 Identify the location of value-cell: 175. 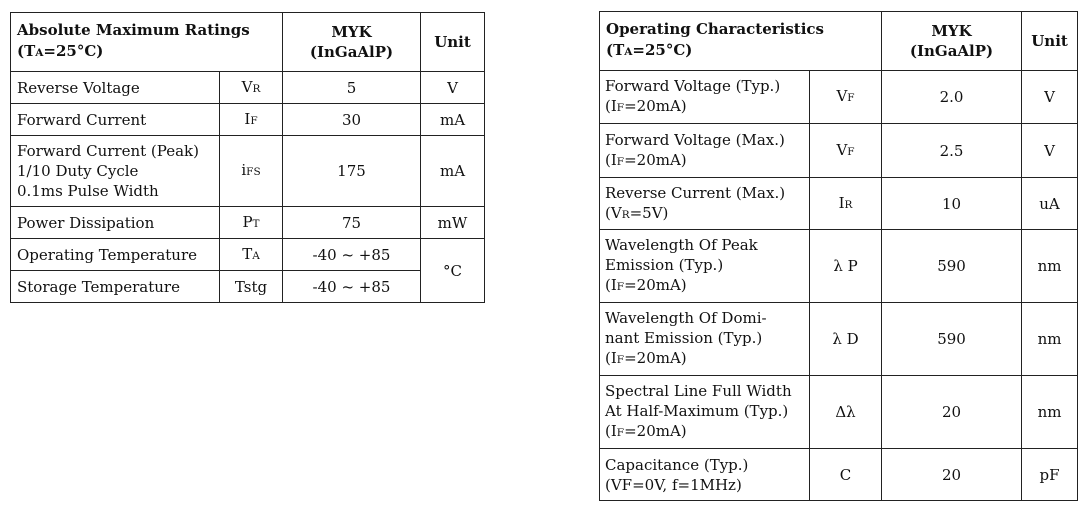
(351, 171).